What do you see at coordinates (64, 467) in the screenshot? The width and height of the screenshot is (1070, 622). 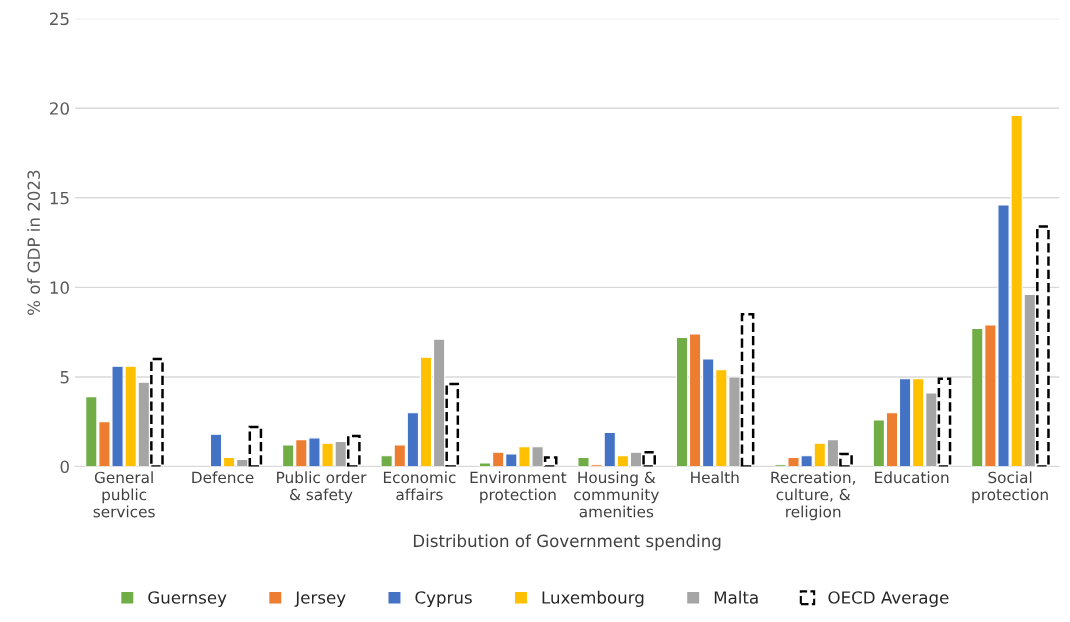 I see `y-tick-label: 0` at bounding box center [64, 467].